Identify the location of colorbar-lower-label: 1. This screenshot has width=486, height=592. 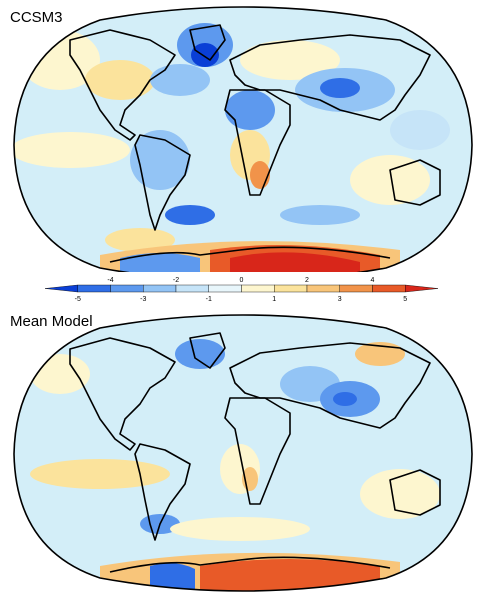
(274, 299).